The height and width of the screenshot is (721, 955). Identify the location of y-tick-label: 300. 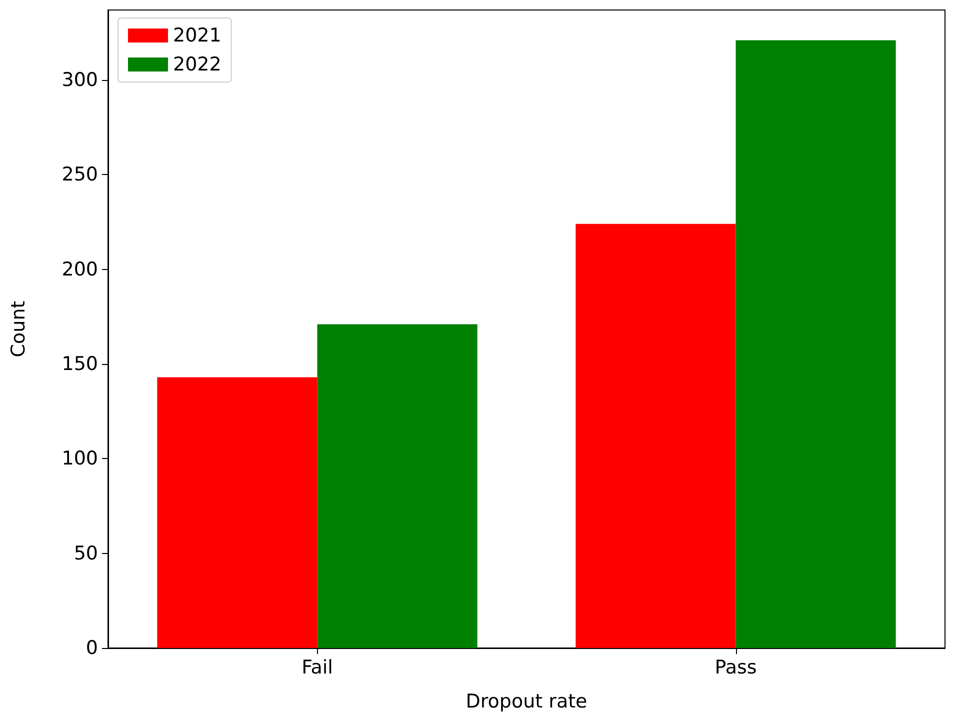
(80, 80).